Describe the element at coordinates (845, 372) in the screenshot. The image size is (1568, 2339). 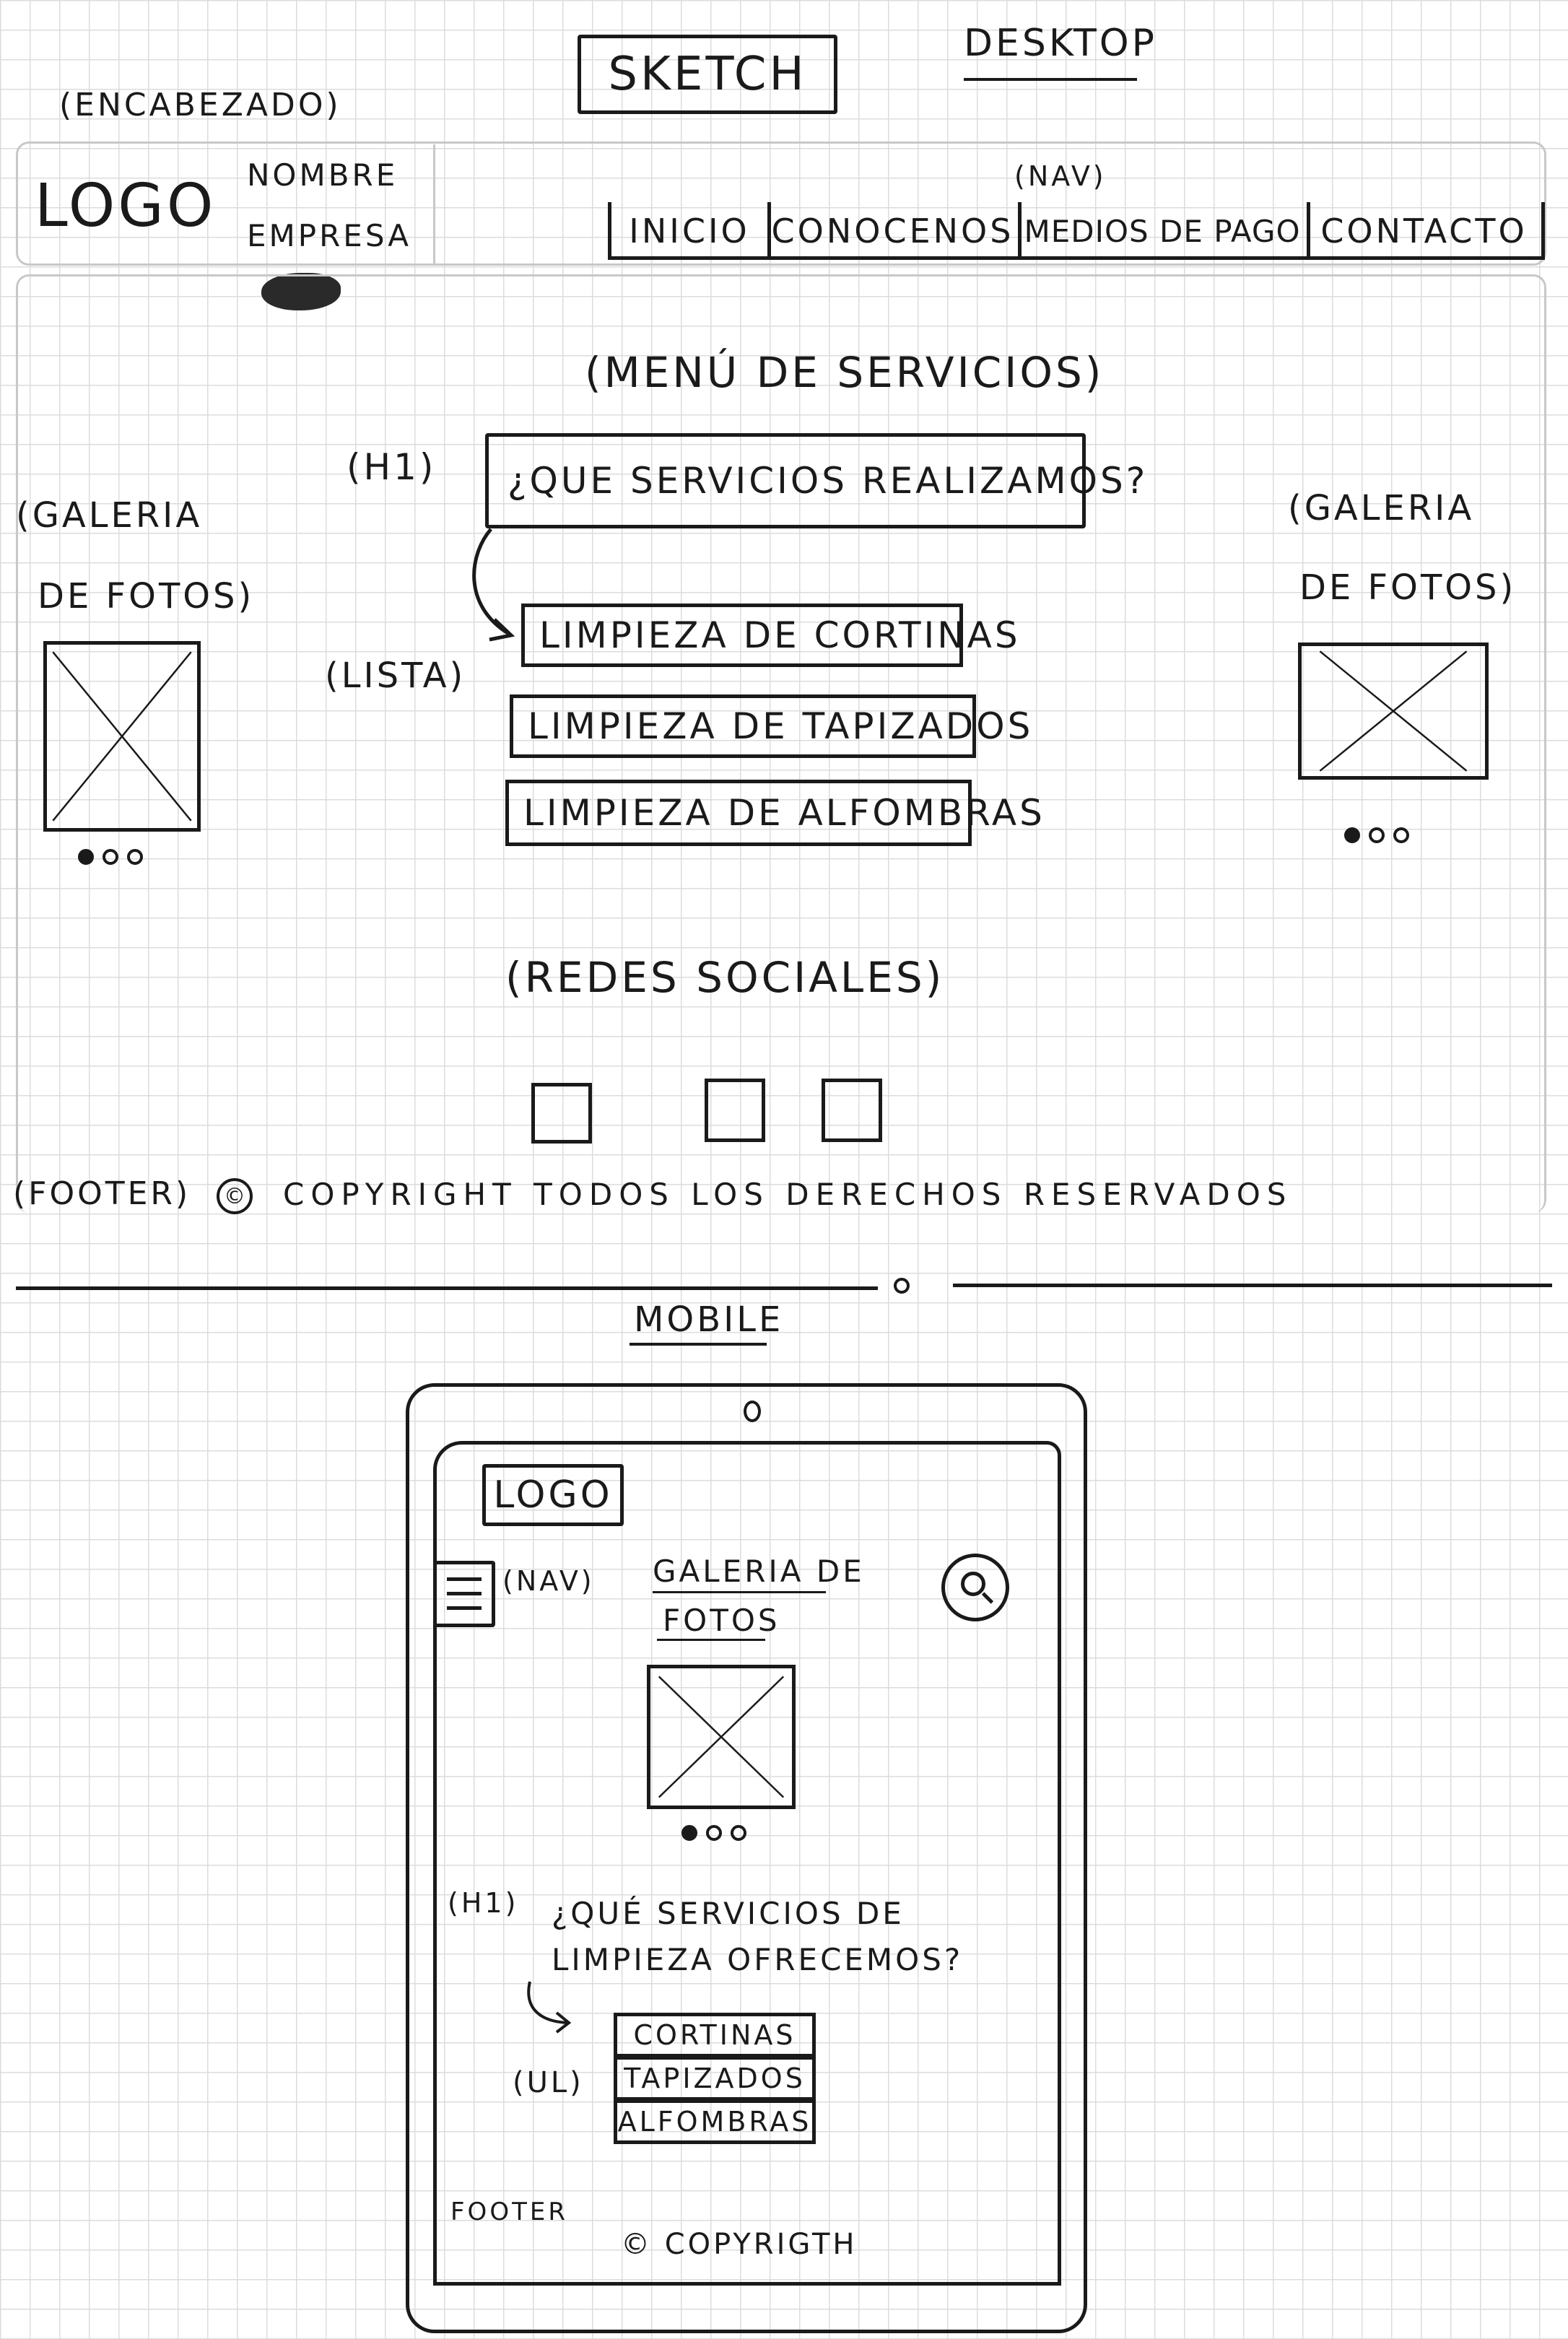
I see `menu-note: (MENÚ DE SERVICIOS)` at that location.